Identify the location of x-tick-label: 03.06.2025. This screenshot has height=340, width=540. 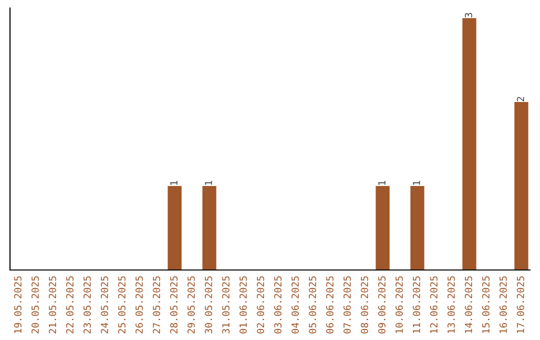
(278, 305).